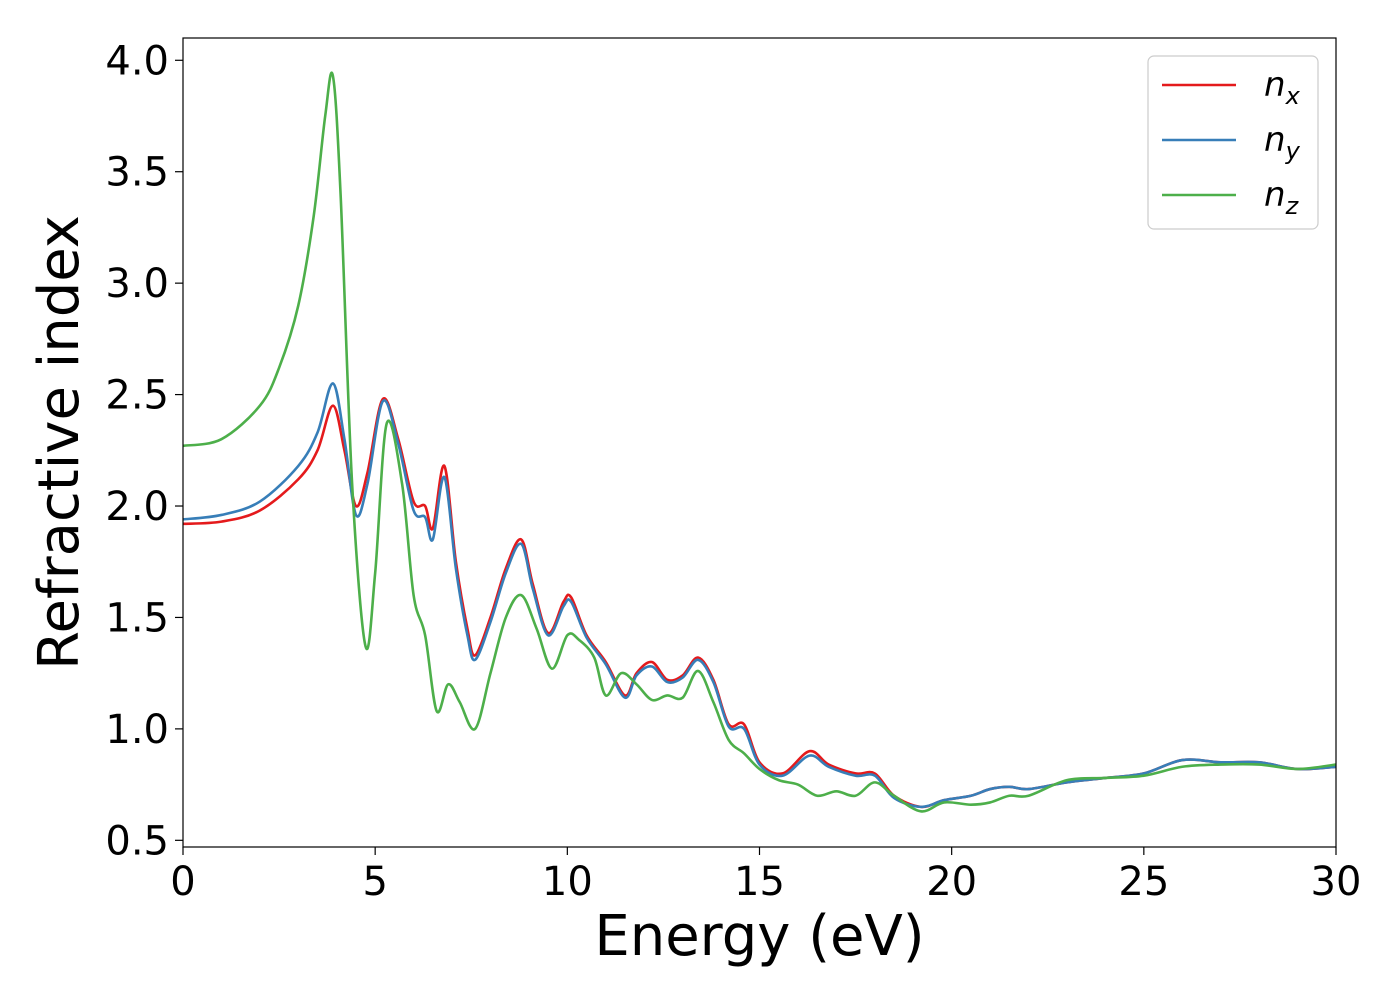  Describe the element at coordinates (137, 841) in the screenshot. I see `y-tick-label: 0.5` at that location.